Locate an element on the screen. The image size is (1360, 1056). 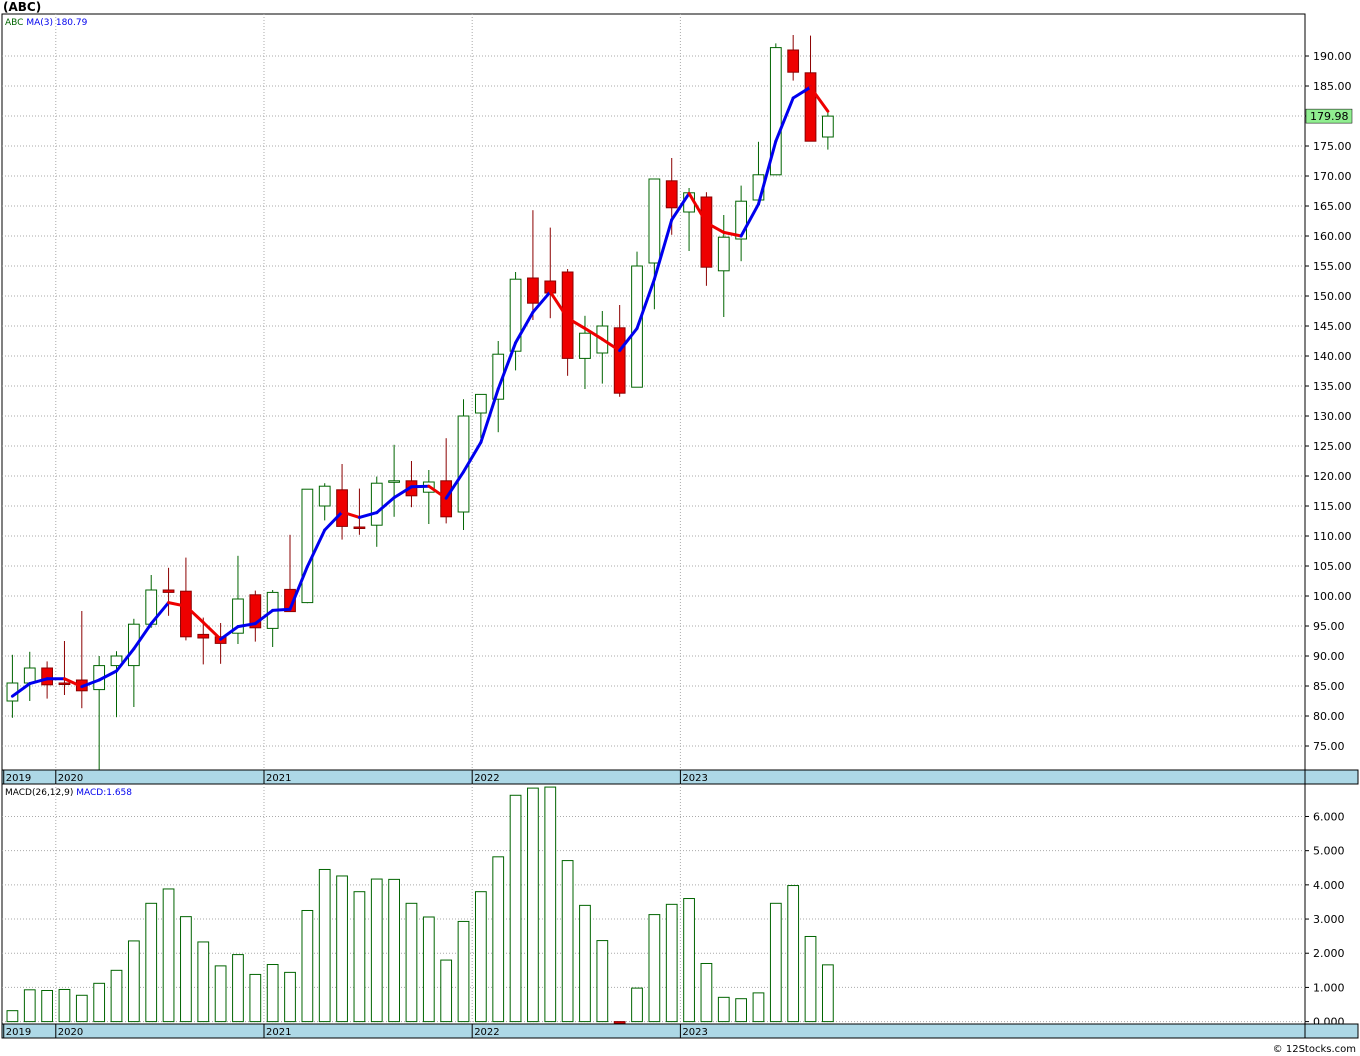
price-tick-label: 145.00 is located at coordinates (1332, 326).